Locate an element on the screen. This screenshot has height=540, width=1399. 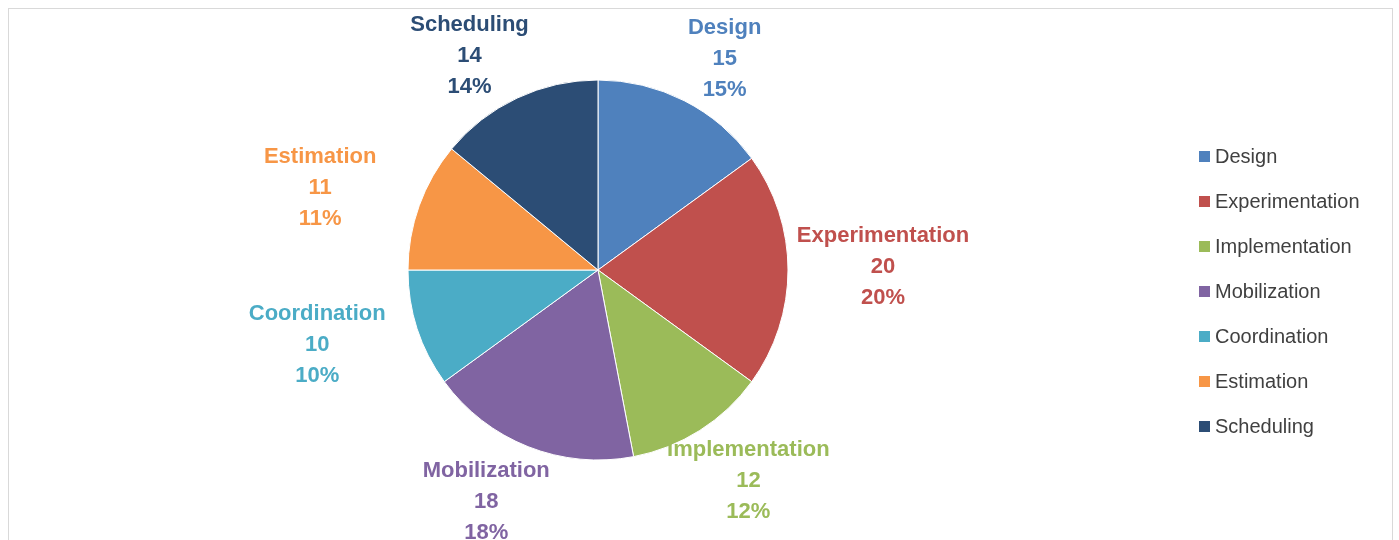
slice-label: Experimentation is located at coordinates (883, 234).